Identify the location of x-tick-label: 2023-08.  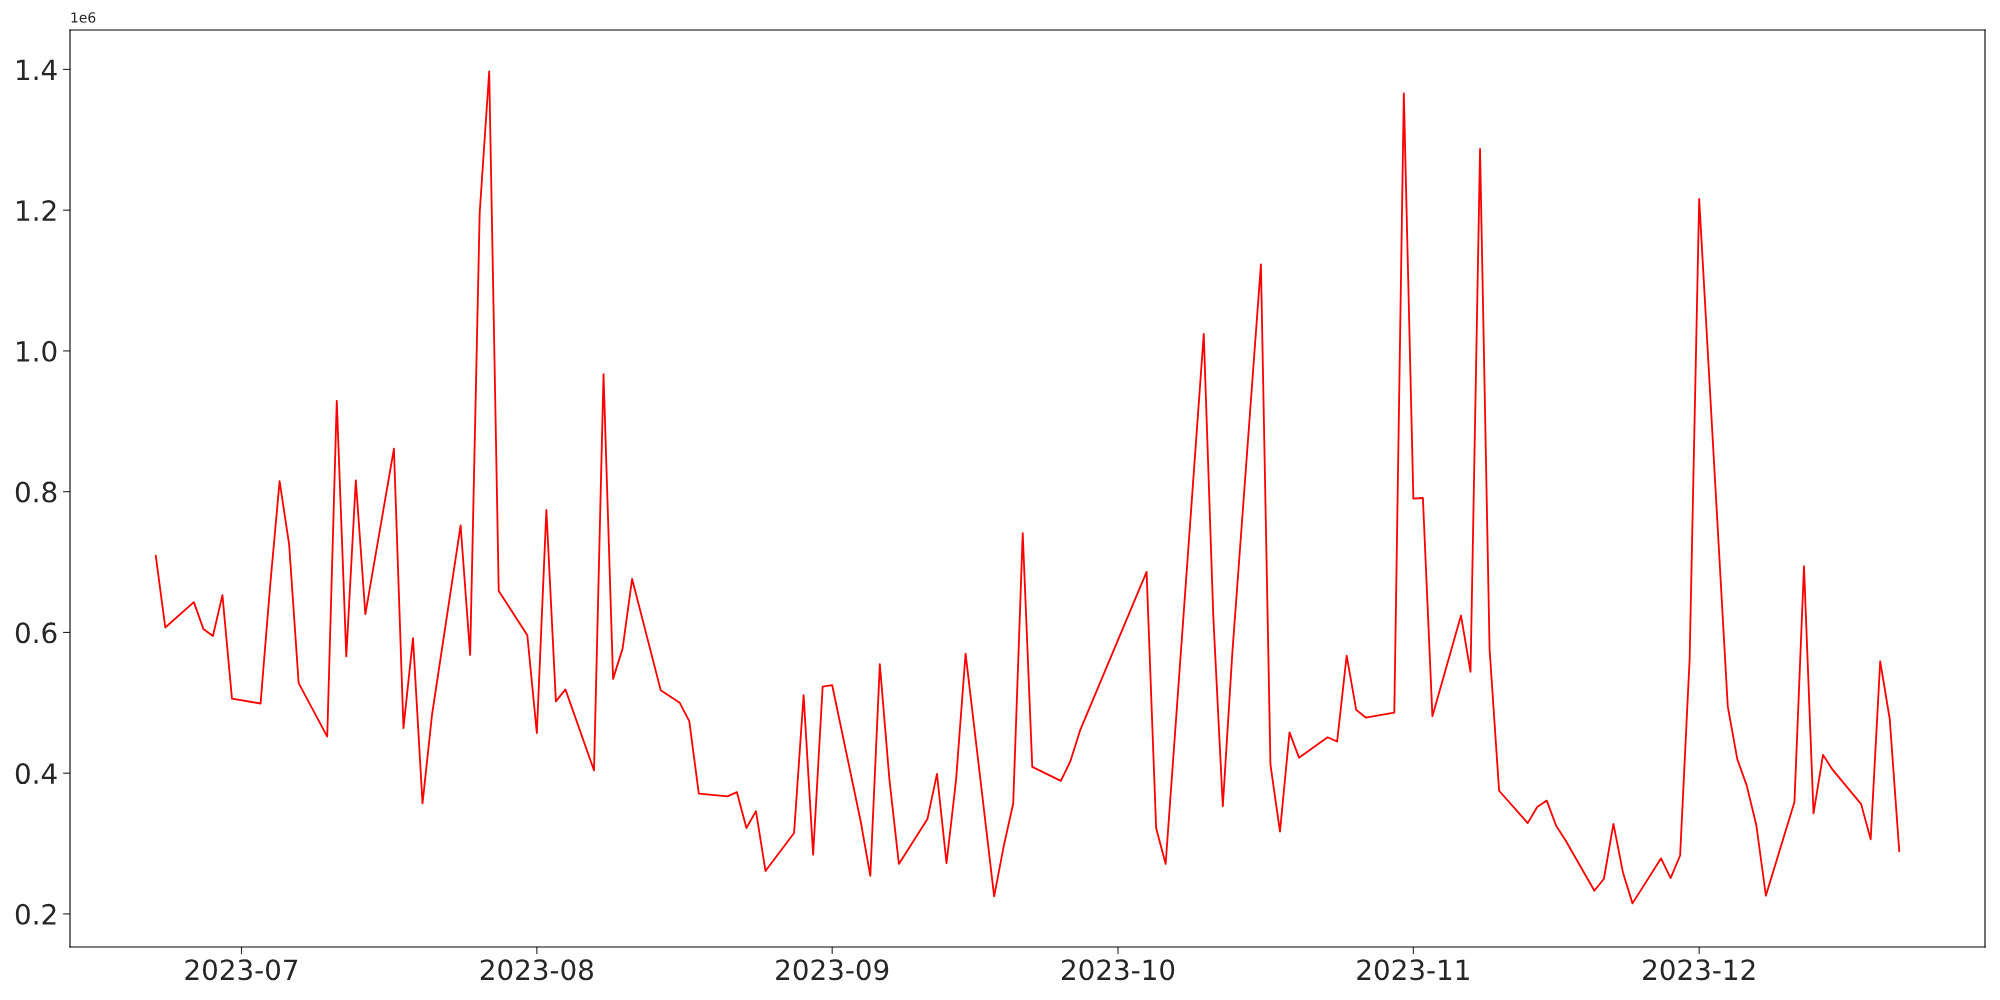
(536, 970).